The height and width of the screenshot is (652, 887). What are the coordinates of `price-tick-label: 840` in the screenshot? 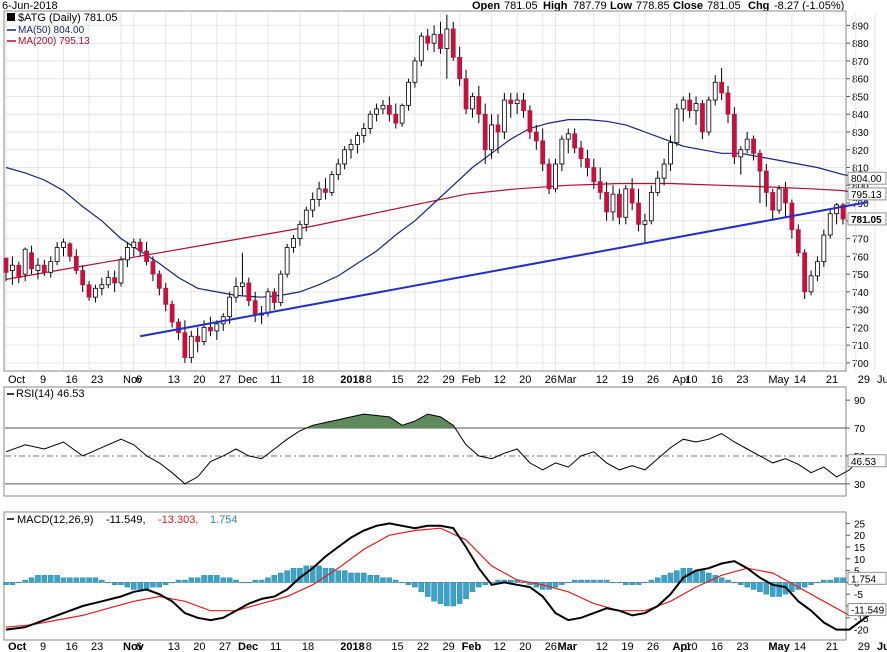 It's located at (860, 115).